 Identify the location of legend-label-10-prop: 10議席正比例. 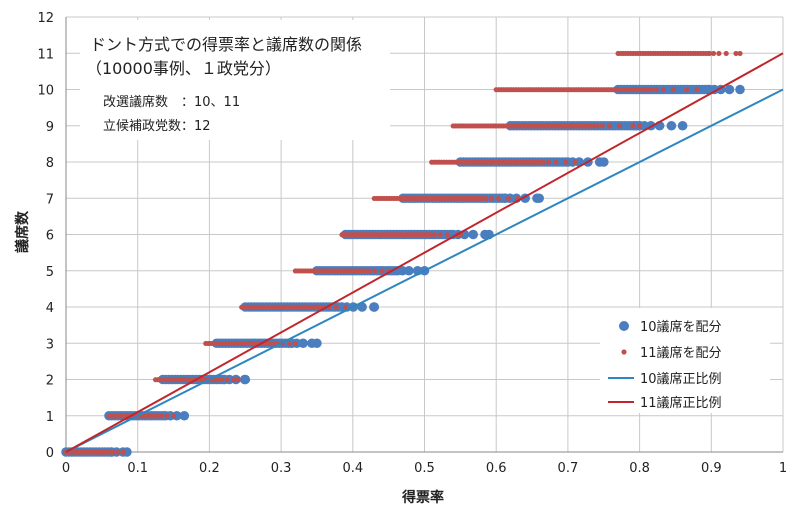
(681, 379).